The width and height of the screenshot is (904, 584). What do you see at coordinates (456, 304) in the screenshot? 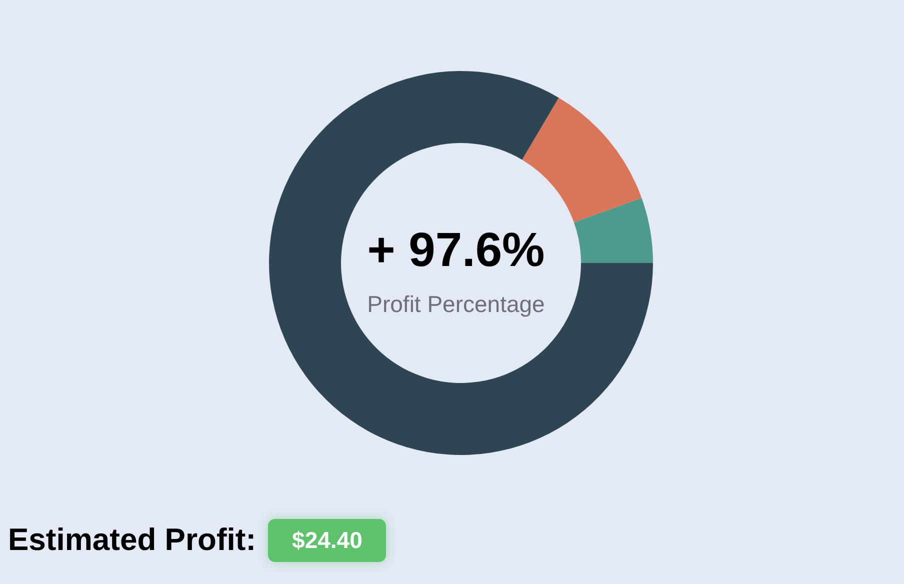
I see `text: Profit Percentage` at bounding box center [456, 304].